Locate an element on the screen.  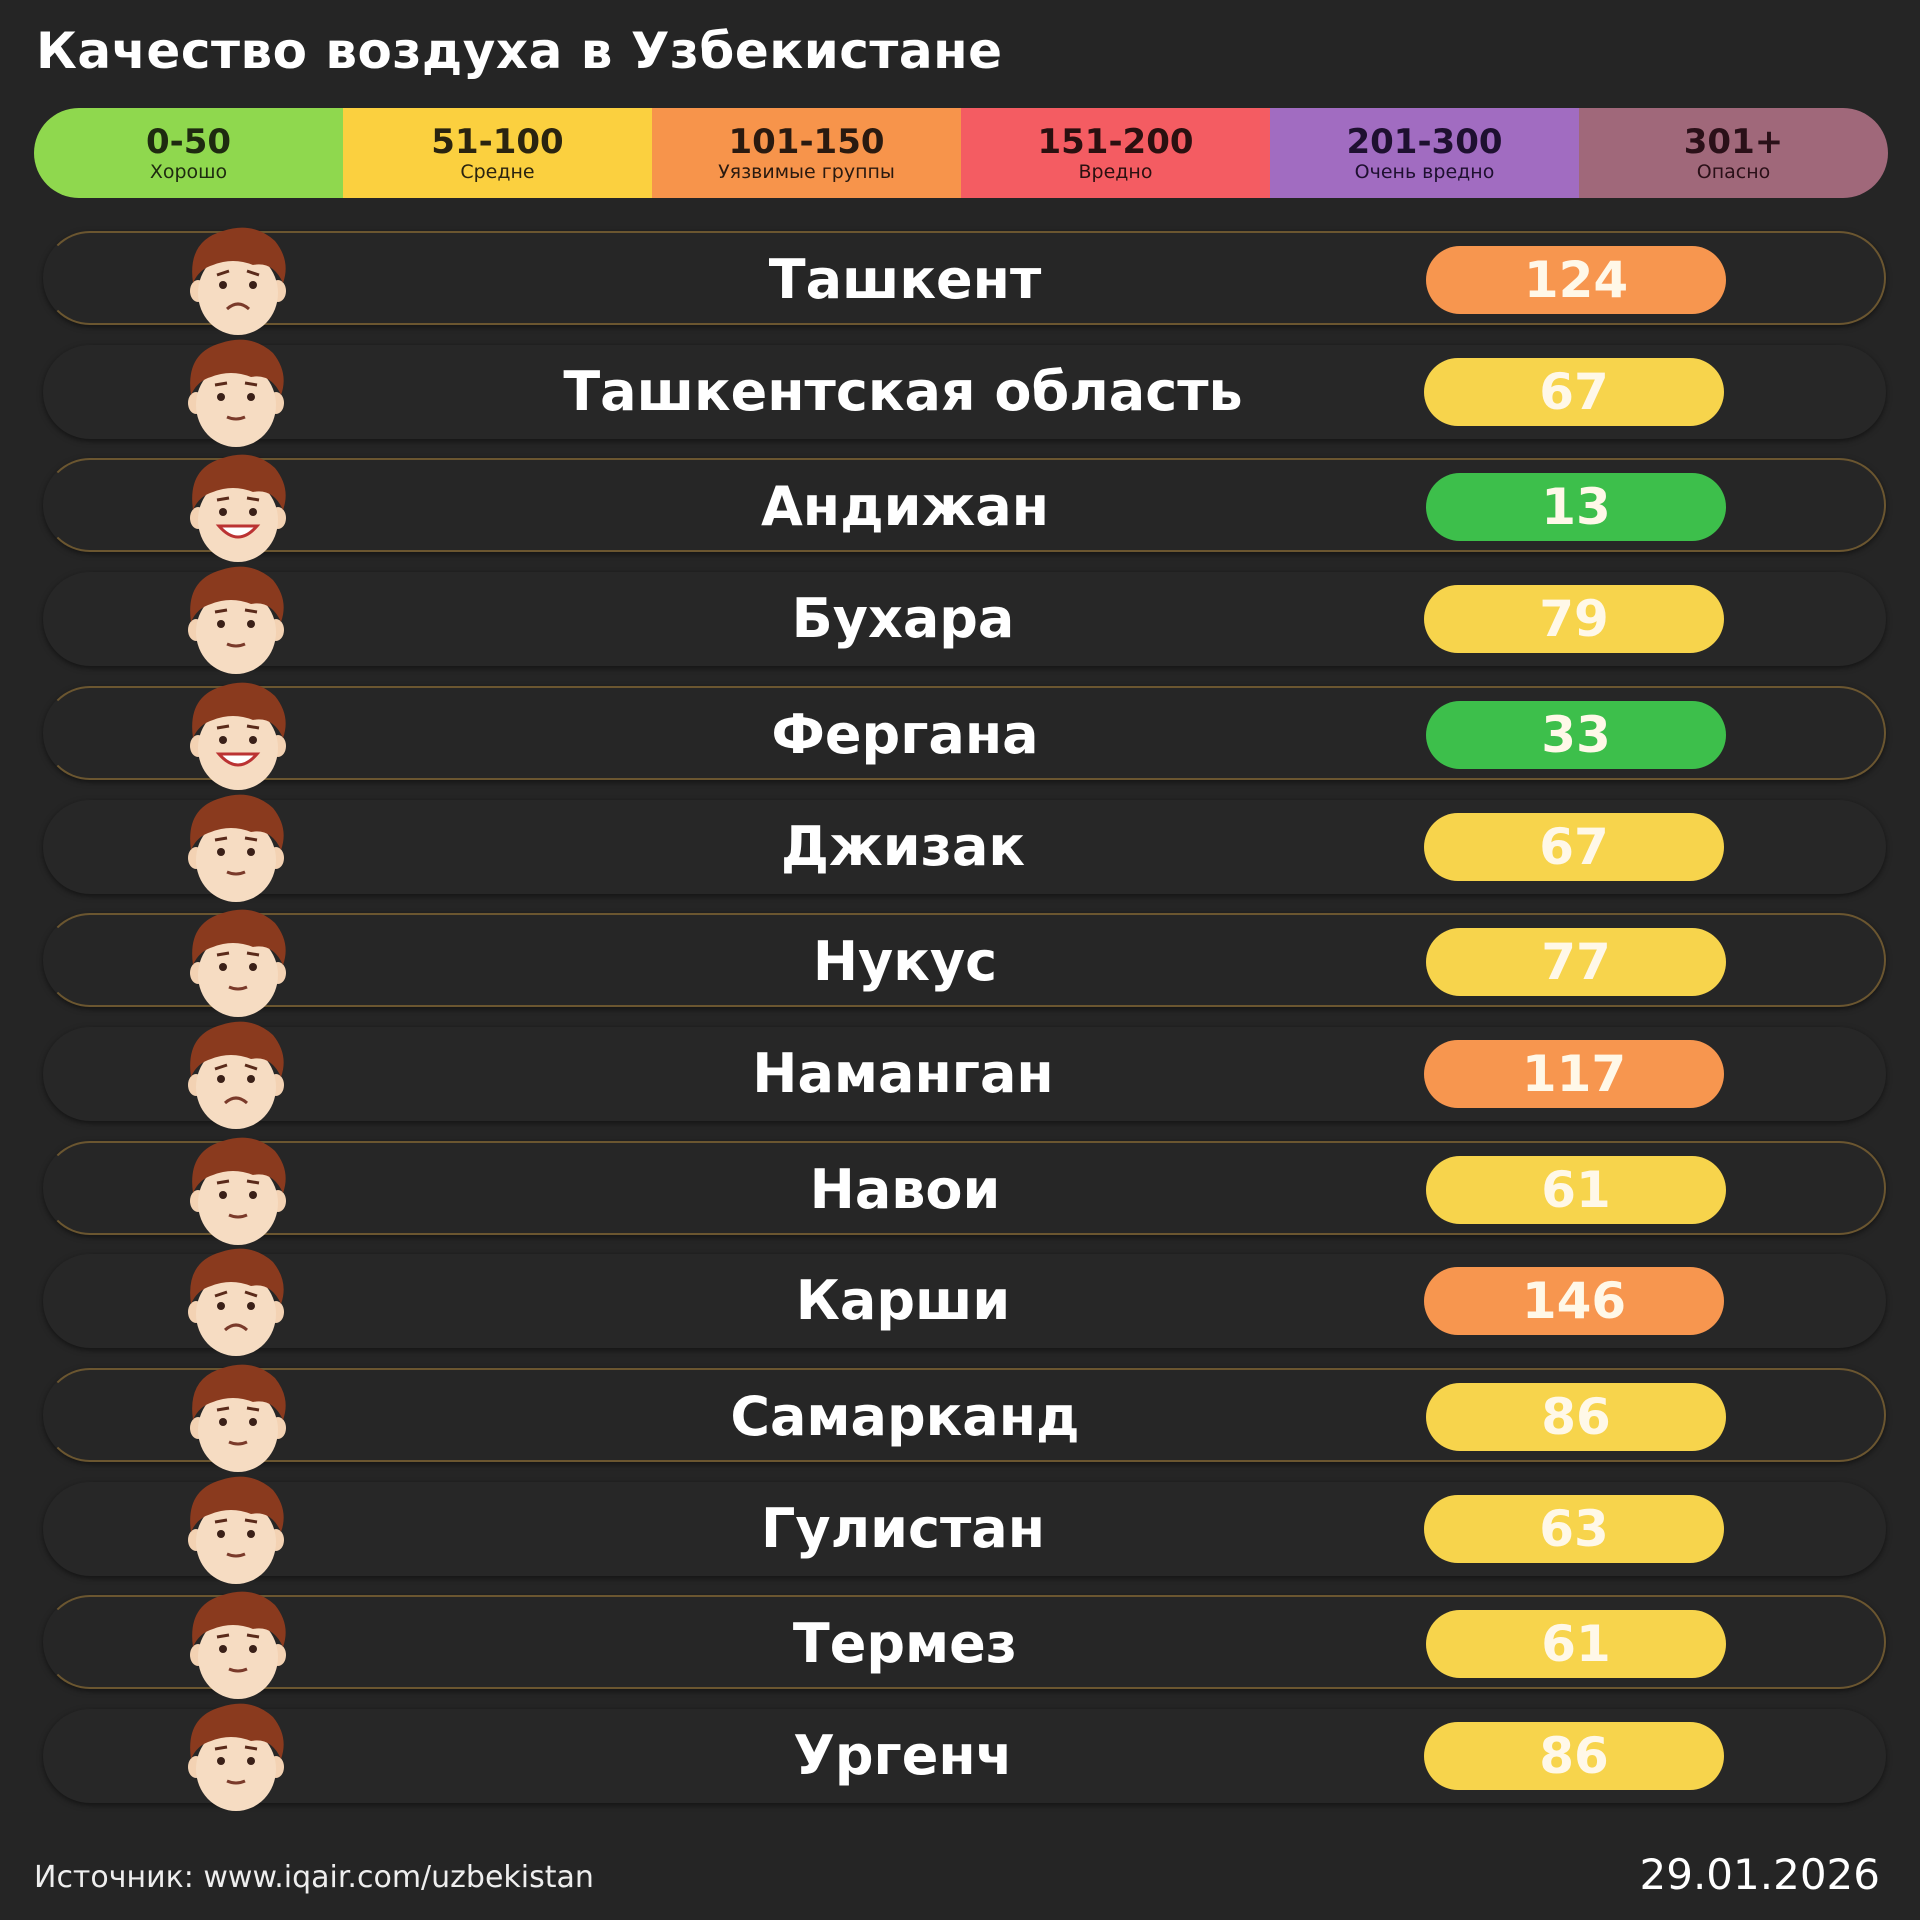
city-name: Карши is located at coordinates (903, 1301).